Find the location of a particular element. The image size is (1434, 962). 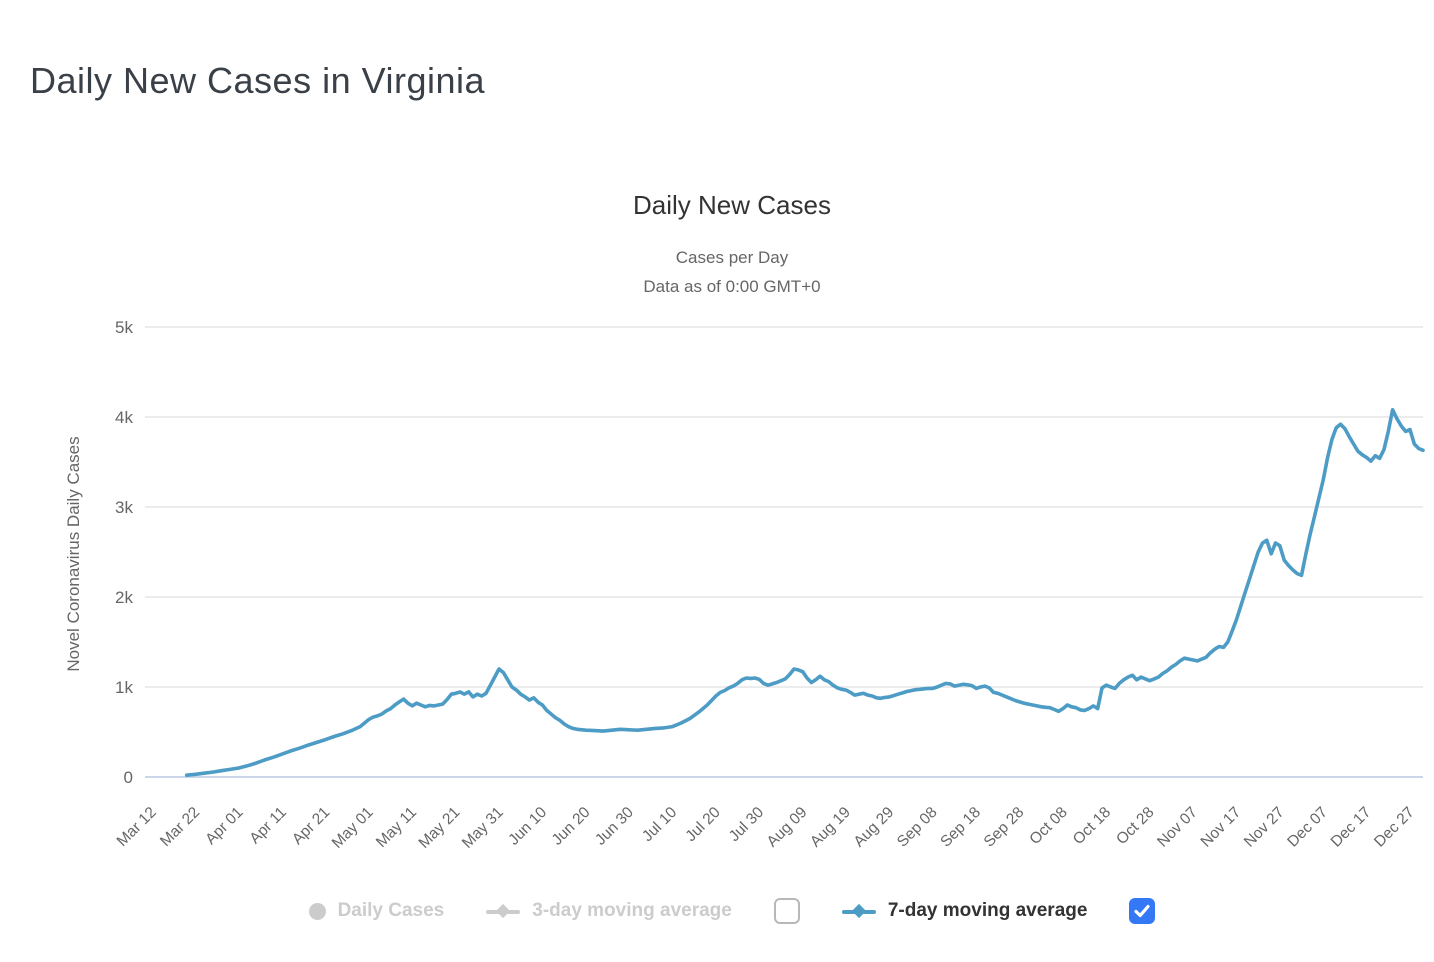

page-title: Daily New Cases in Virginia is located at coordinates (258, 80).